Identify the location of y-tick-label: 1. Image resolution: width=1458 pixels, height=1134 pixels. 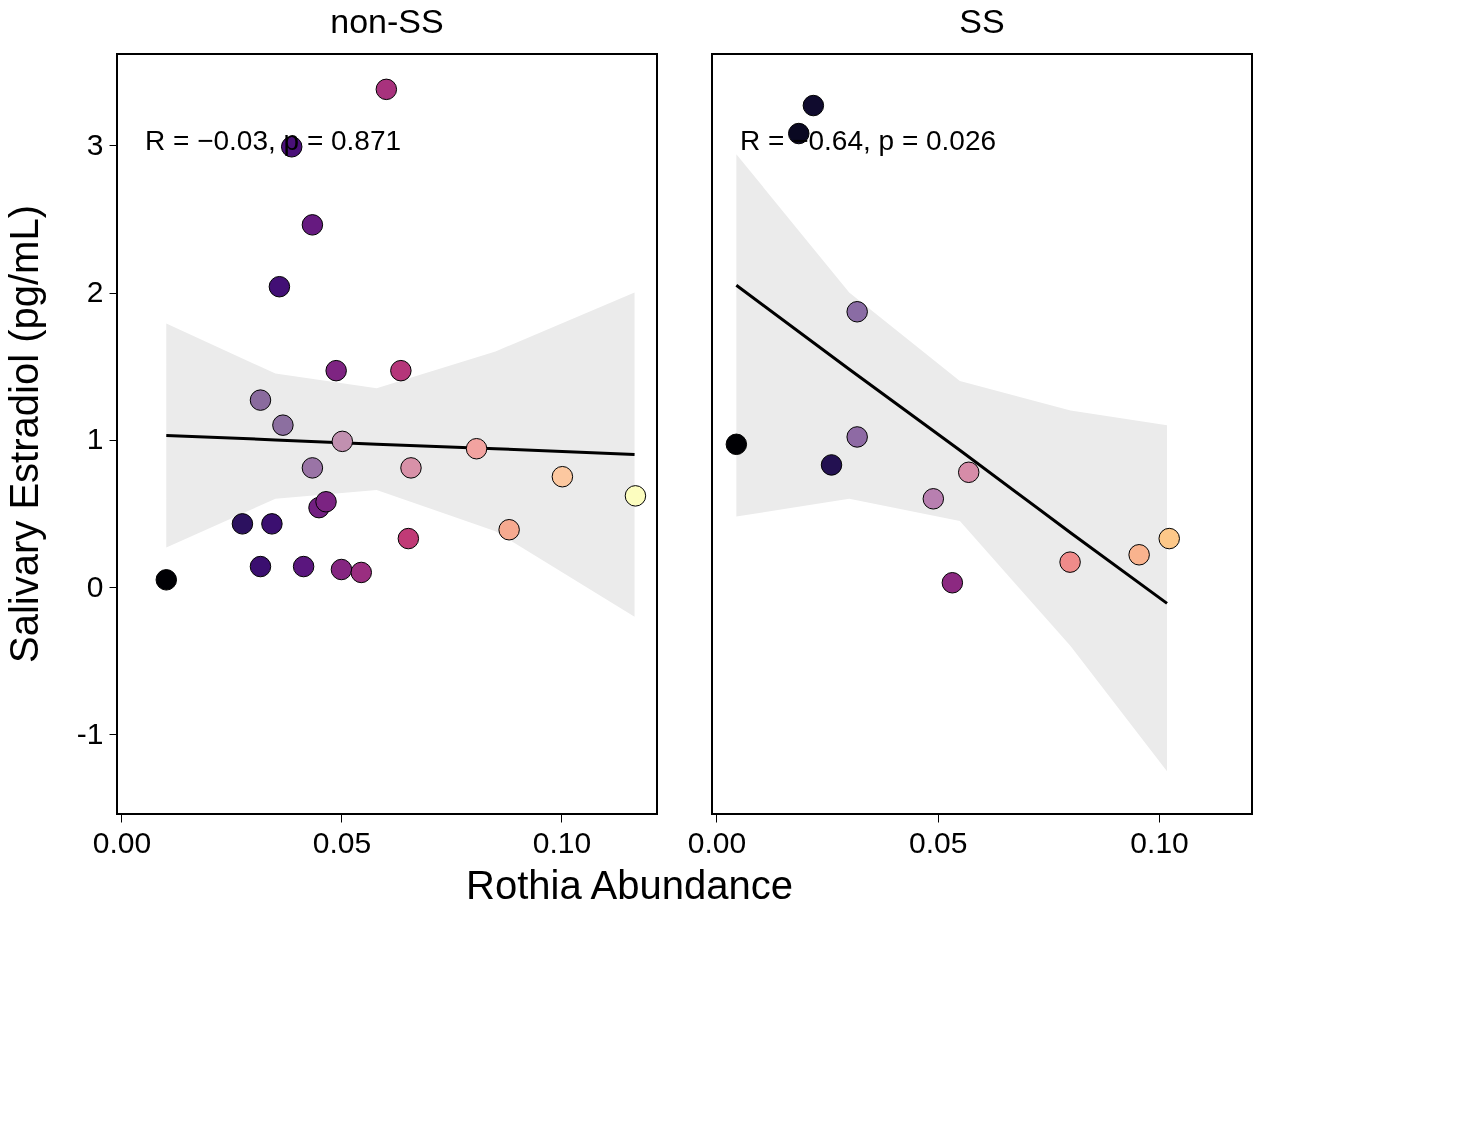
(95, 439).